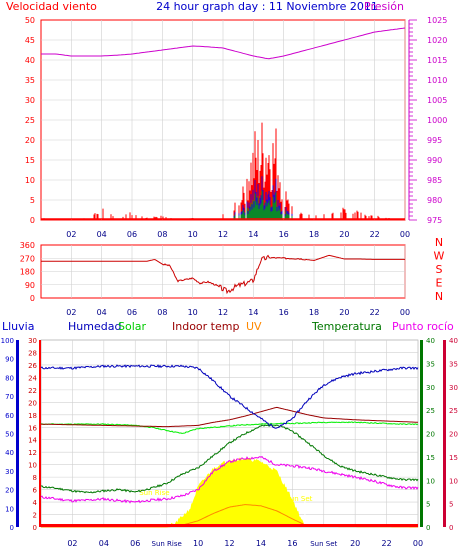 Image resolution: width=463 pixels, height=559 pixels. Describe the element at coordinates (453, 458) in the screenshot. I see `dewpoint-axis-tick: 15` at that location.